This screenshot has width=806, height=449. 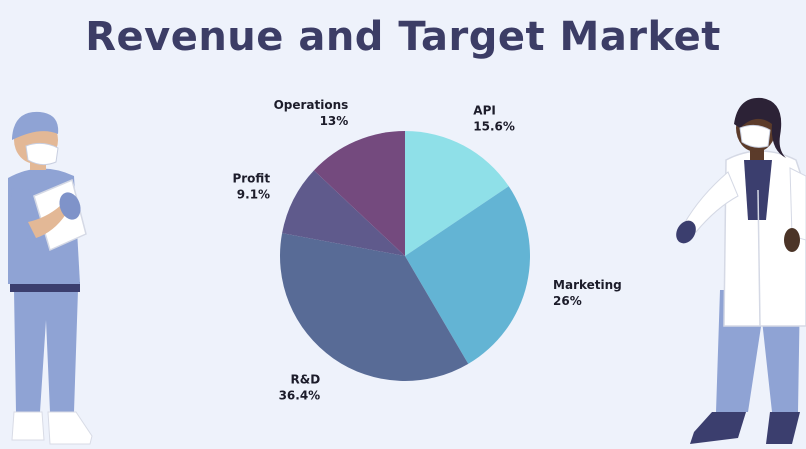 What do you see at coordinates (467, 275) in the screenshot?
I see `pie-slice-marketing` at bounding box center [467, 275].